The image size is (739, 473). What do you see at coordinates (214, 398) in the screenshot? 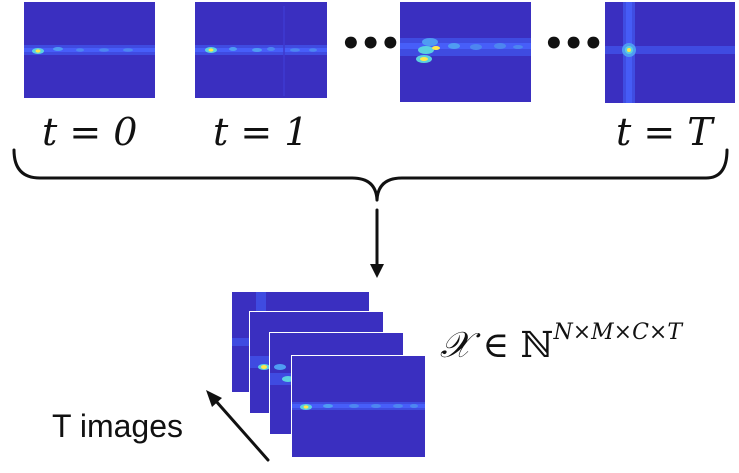
I see `stack-arrow-head` at bounding box center [214, 398].